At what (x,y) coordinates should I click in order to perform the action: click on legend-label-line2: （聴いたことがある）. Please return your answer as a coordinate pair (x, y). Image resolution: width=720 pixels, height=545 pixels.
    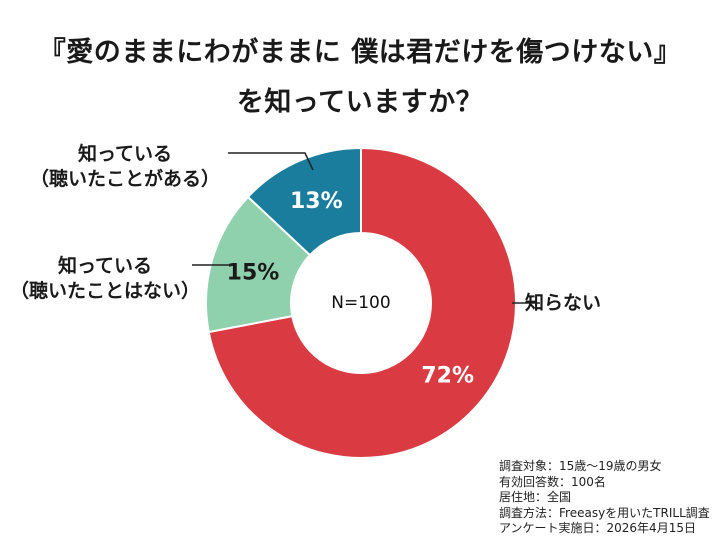
    Looking at the image, I should click on (125, 179).